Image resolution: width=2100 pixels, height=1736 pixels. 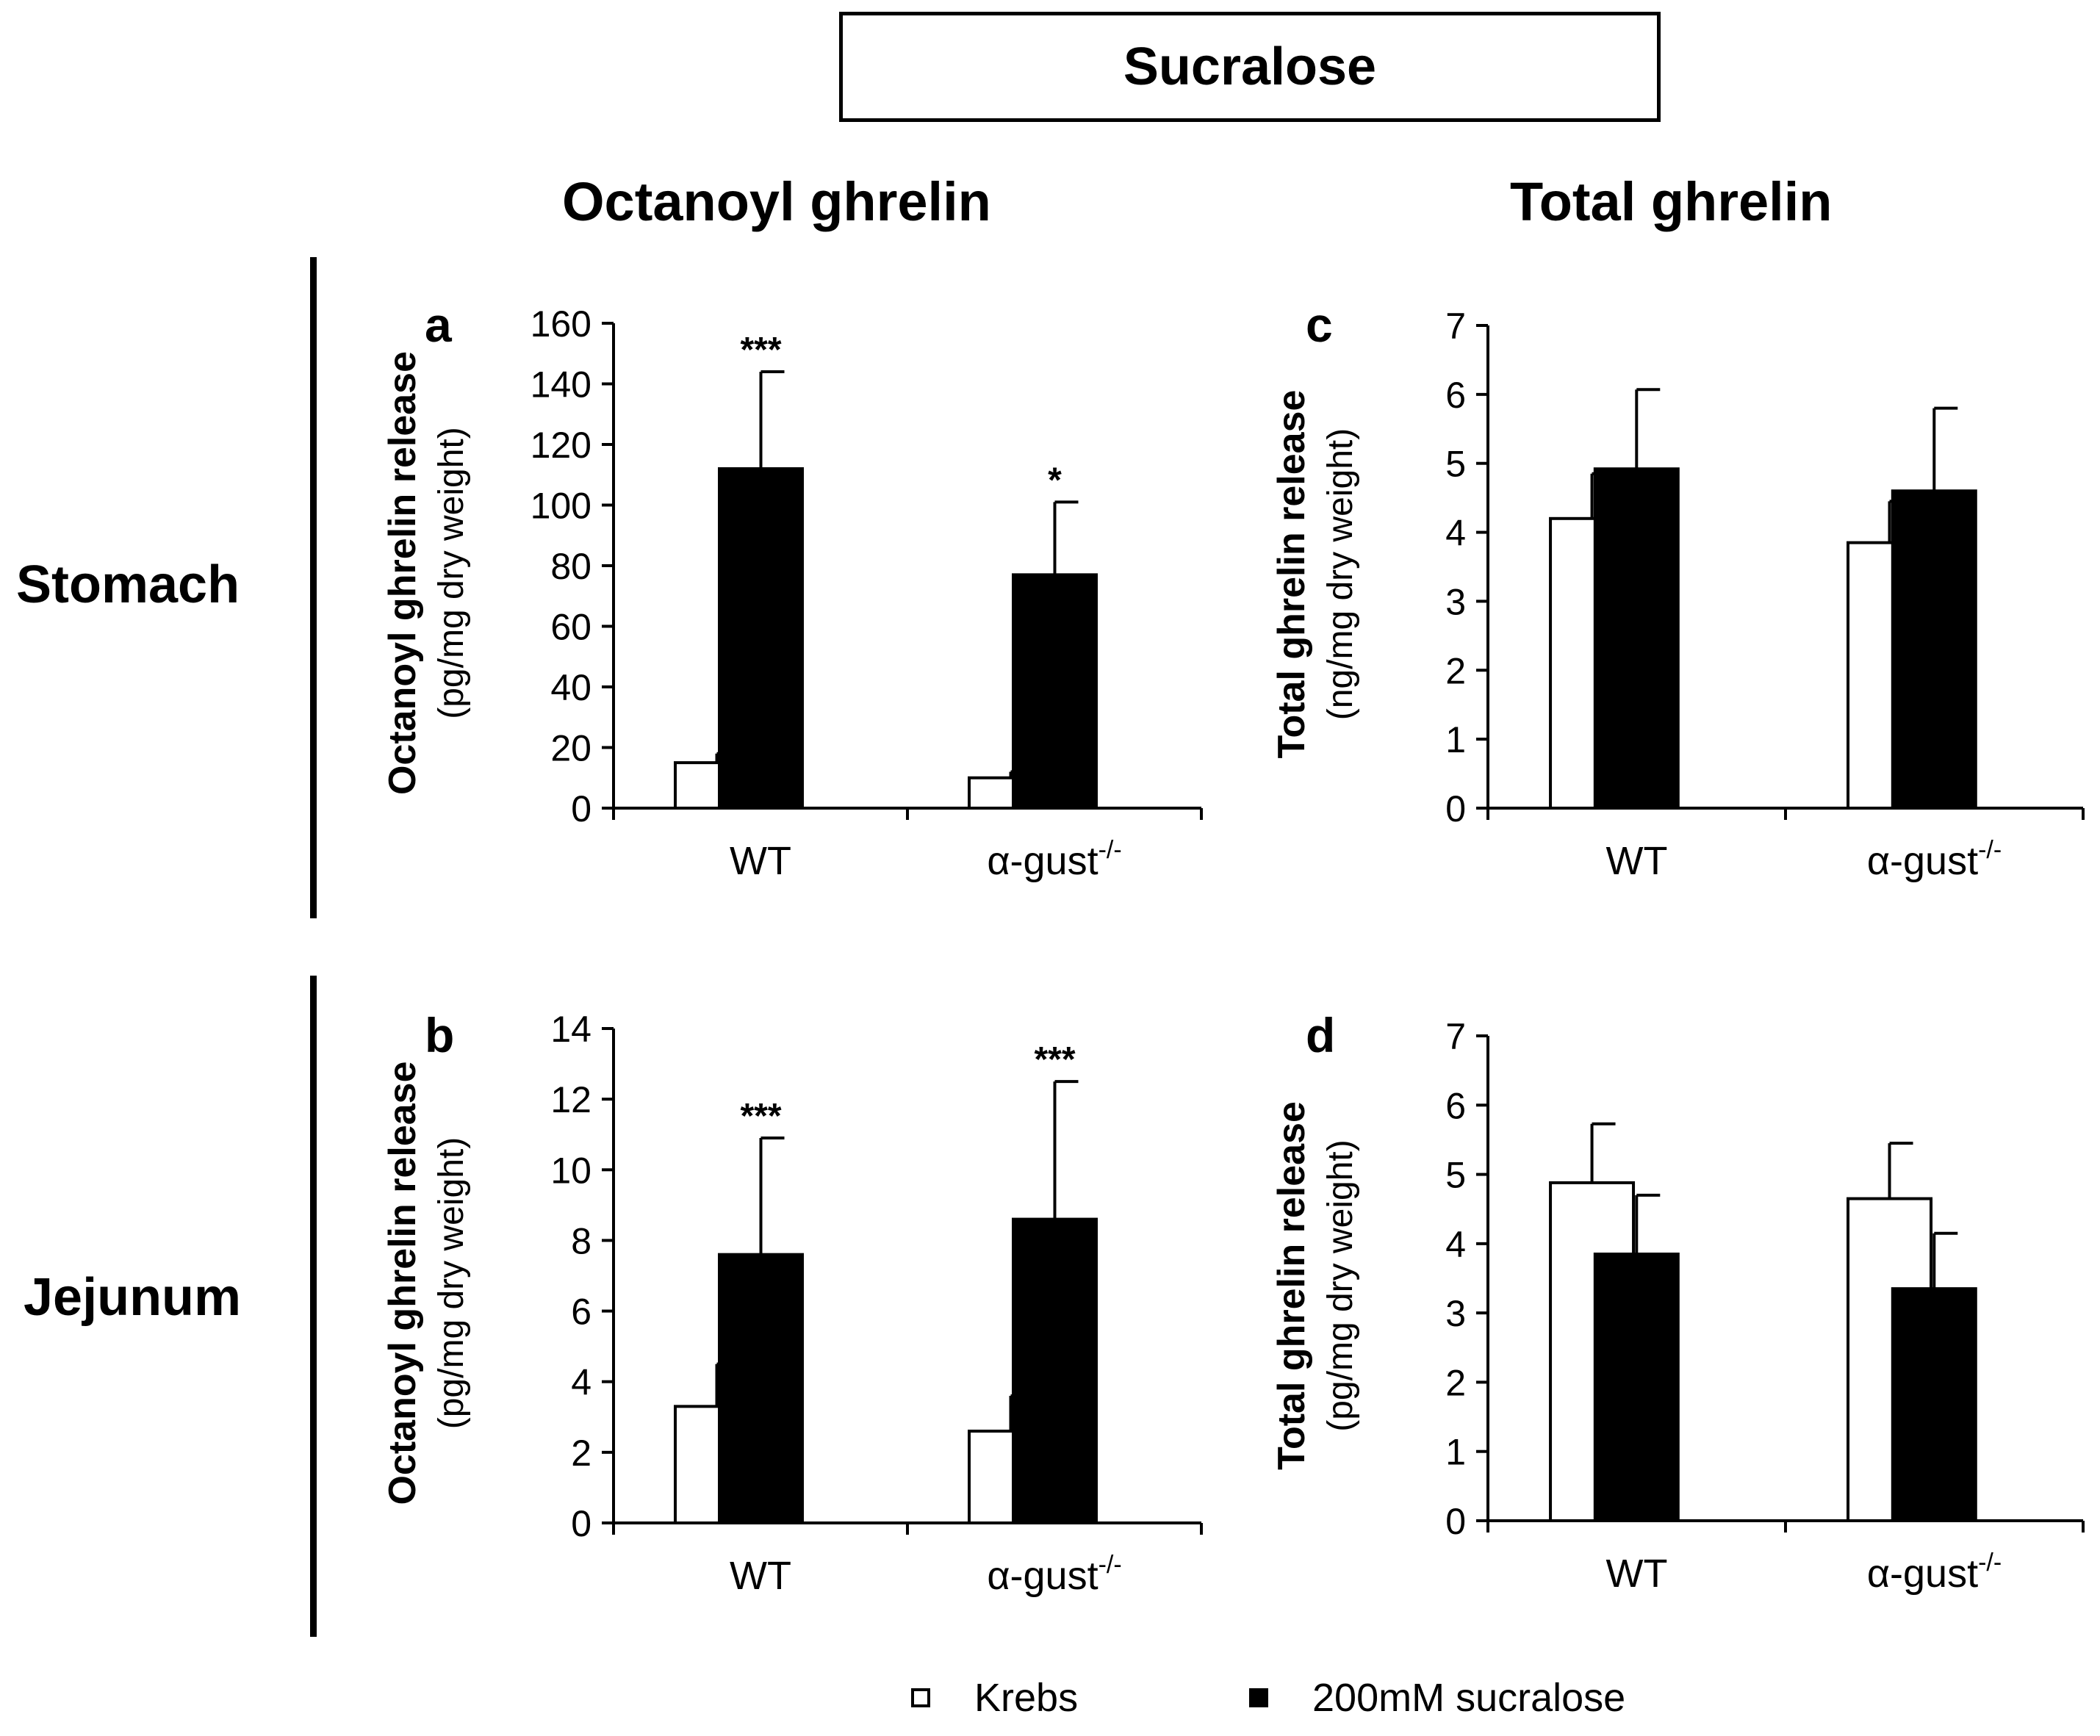 I want to click on panel-c-y-tick-label: 7, so click(x=1455, y=326).